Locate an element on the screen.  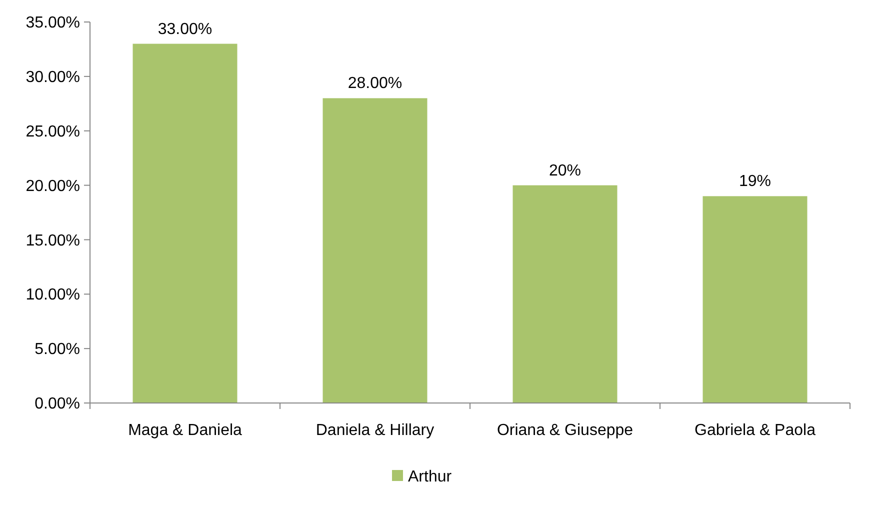
data-label: 33.00% is located at coordinates (185, 29).